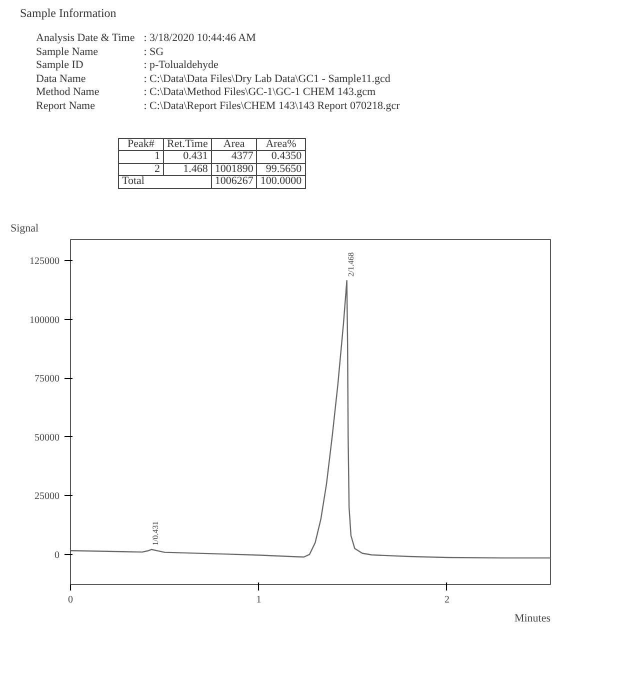 The height and width of the screenshot is (700, 642). Describe the element at coordinates (141, 144) in the screenshot. I see `text: Peak#` at that location.